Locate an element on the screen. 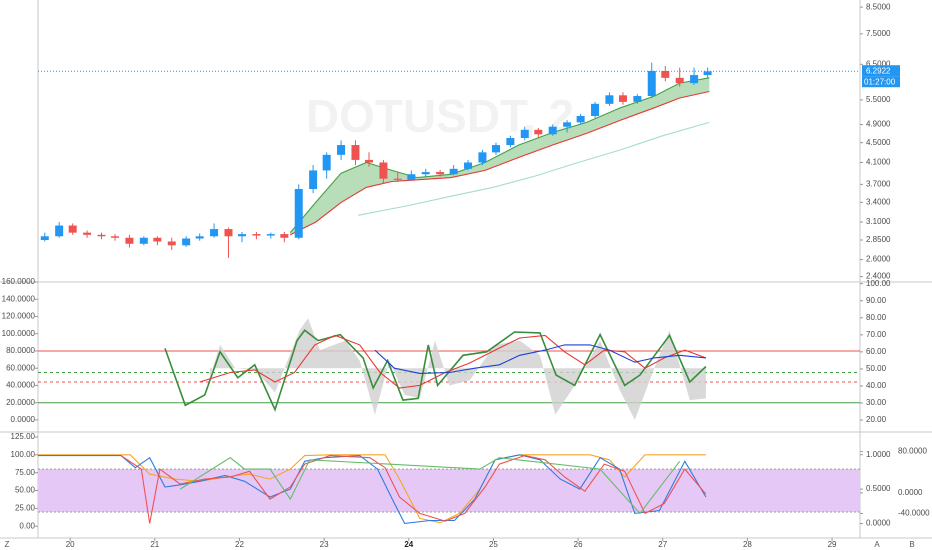 This screenshot has width=932, height=550. y-tick-label: 2.6000 is located at coordinates (878, 259).